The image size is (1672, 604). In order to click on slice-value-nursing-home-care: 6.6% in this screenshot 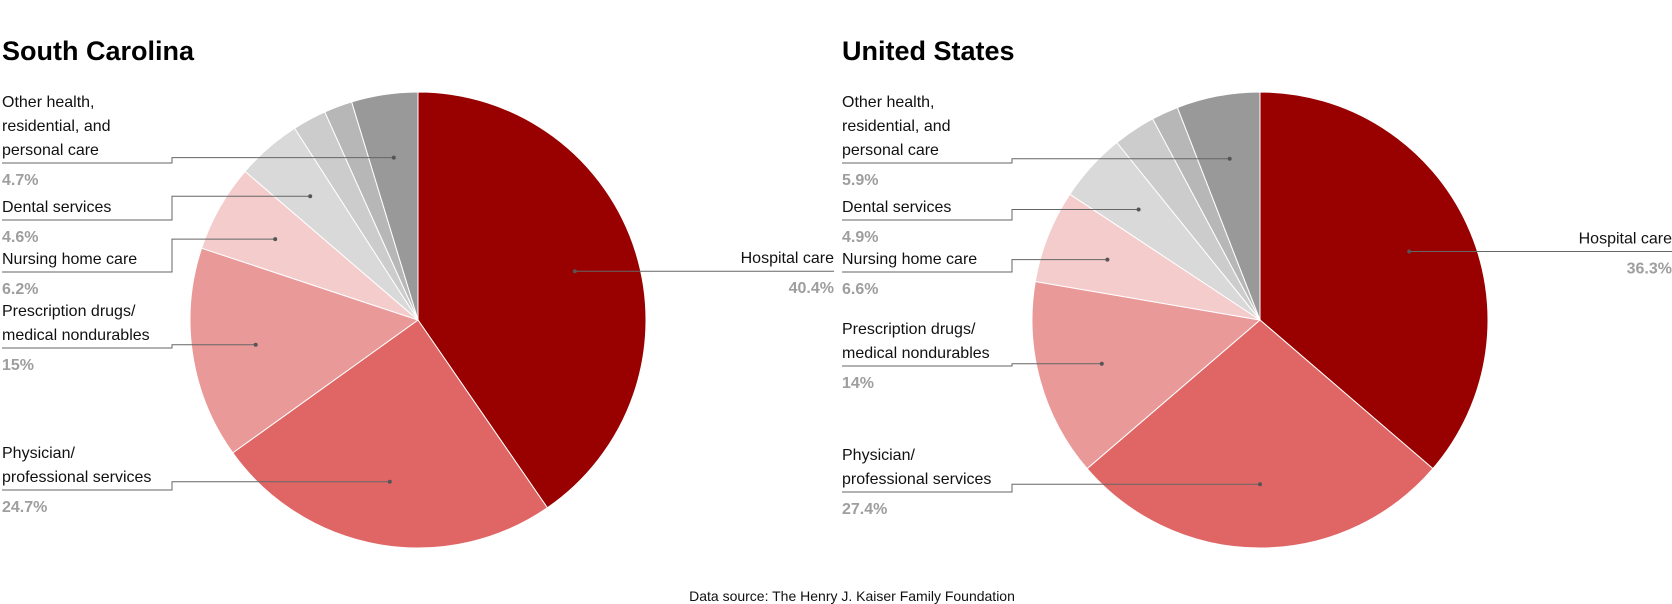, I will do `click(860, 289)`.